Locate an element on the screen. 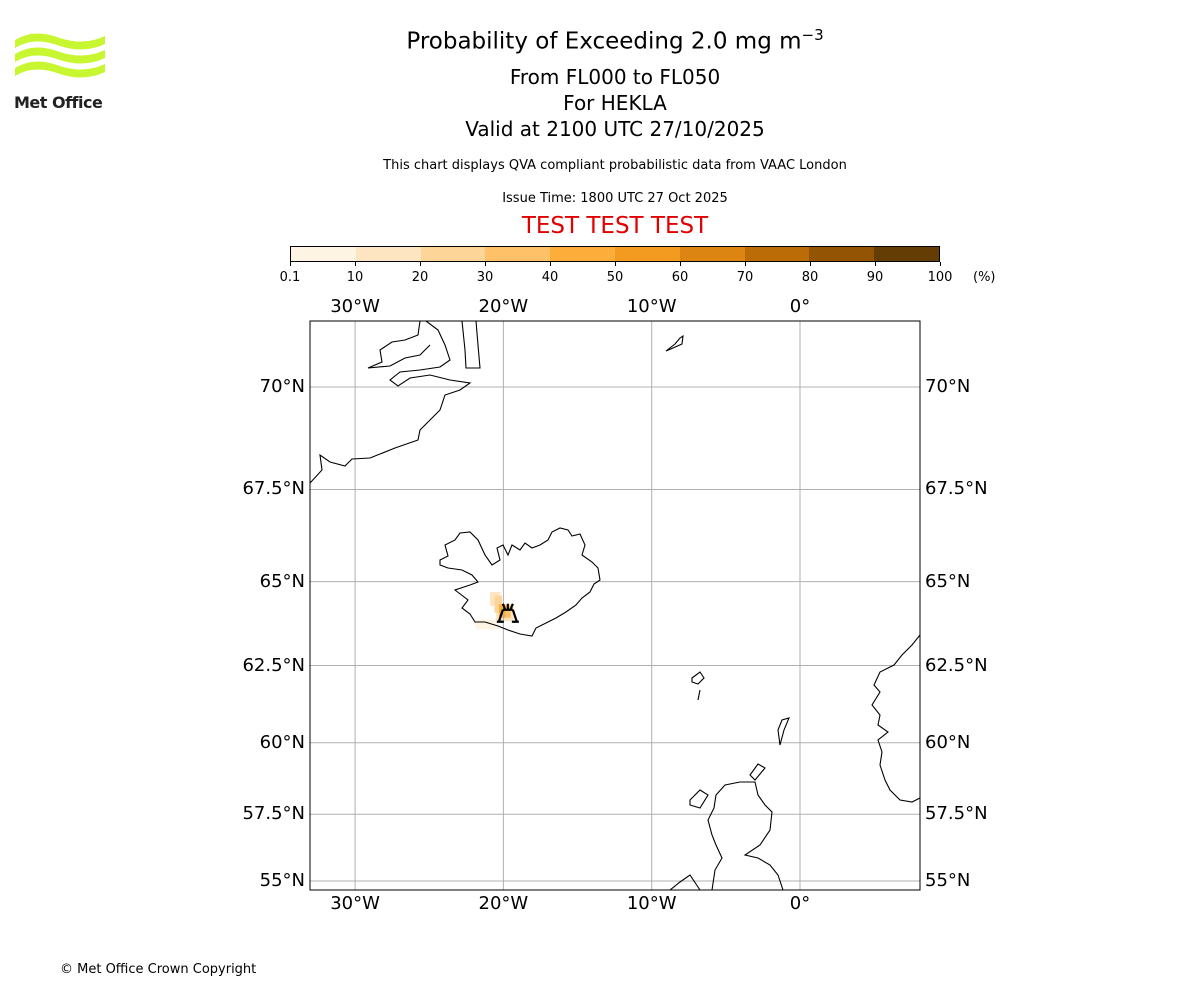 The height and width of the screenshot is (1000, 1200). lat-label-left: 60°N is located at coordinates (282, 742).